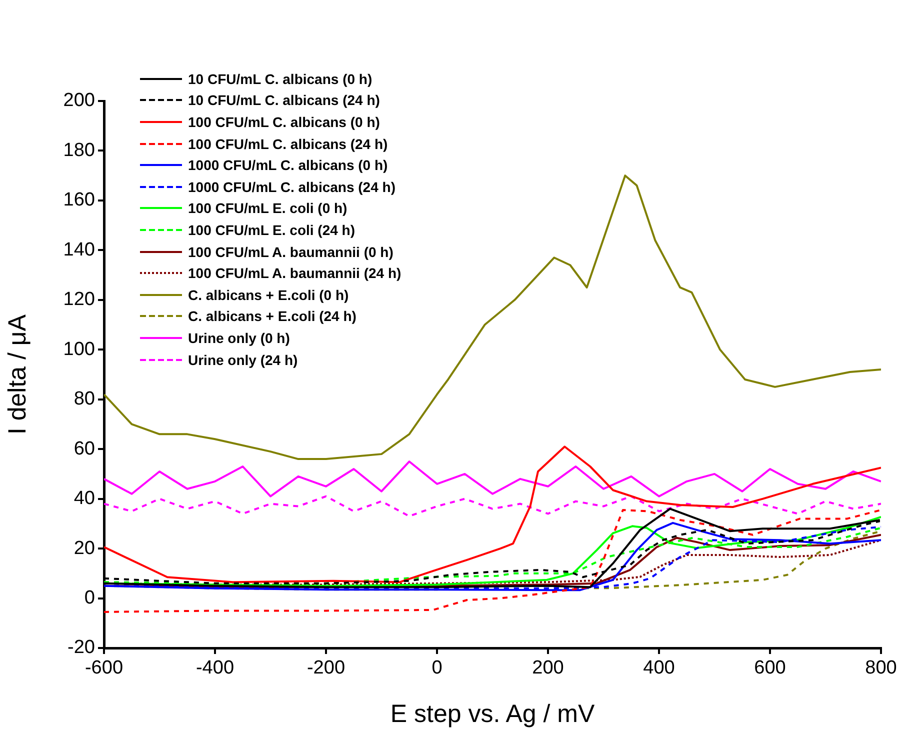 The height and width of the screenshot is (745, 903). Describe the element at coordinates (295, 273) in the screenshot. I see `legend-label: 100 CFU/mL A. baumannii (24 h)` at that location.